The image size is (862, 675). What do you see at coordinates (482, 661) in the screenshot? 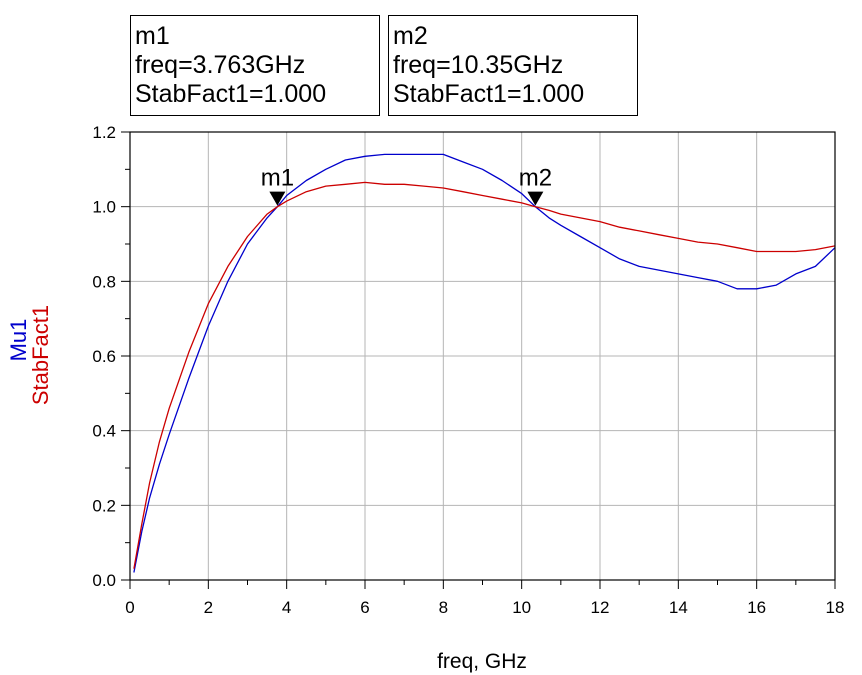
I see `x-axis-label: freq, GHz` at bounding box center [482, 661].